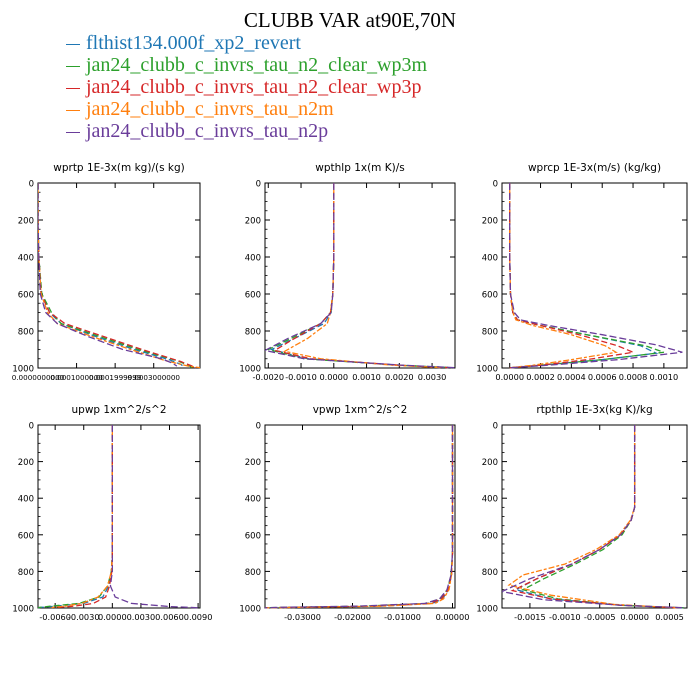 The image size is (700, 700). What do you see at coordinates (600, 617) in the screenshot?
I see `x-tick-label: -0.0005` at bounding box center [600, 617].